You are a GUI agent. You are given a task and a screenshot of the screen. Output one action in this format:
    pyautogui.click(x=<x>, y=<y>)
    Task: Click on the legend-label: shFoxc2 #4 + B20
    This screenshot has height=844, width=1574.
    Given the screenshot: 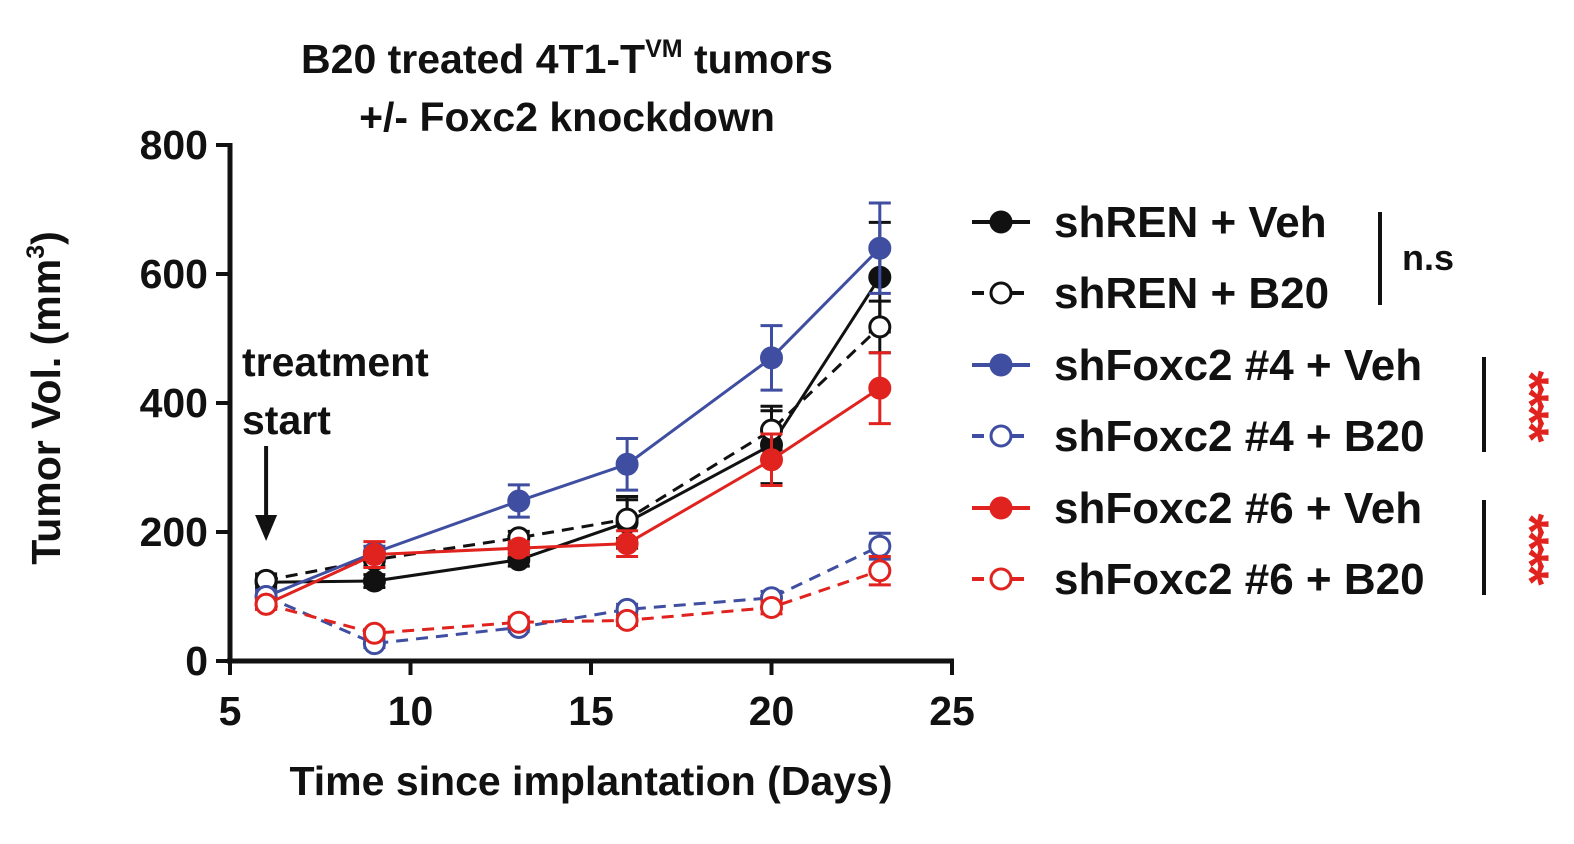 What is the action you would take?
    pyautogui.click(x=1239, y=436)
    